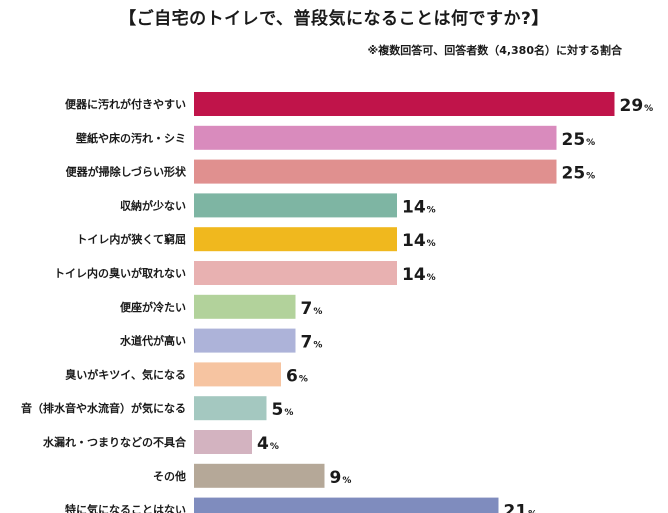 The image size is (668, 513). I want to click on category-label: 特に気になることはない, so click(125, 508).